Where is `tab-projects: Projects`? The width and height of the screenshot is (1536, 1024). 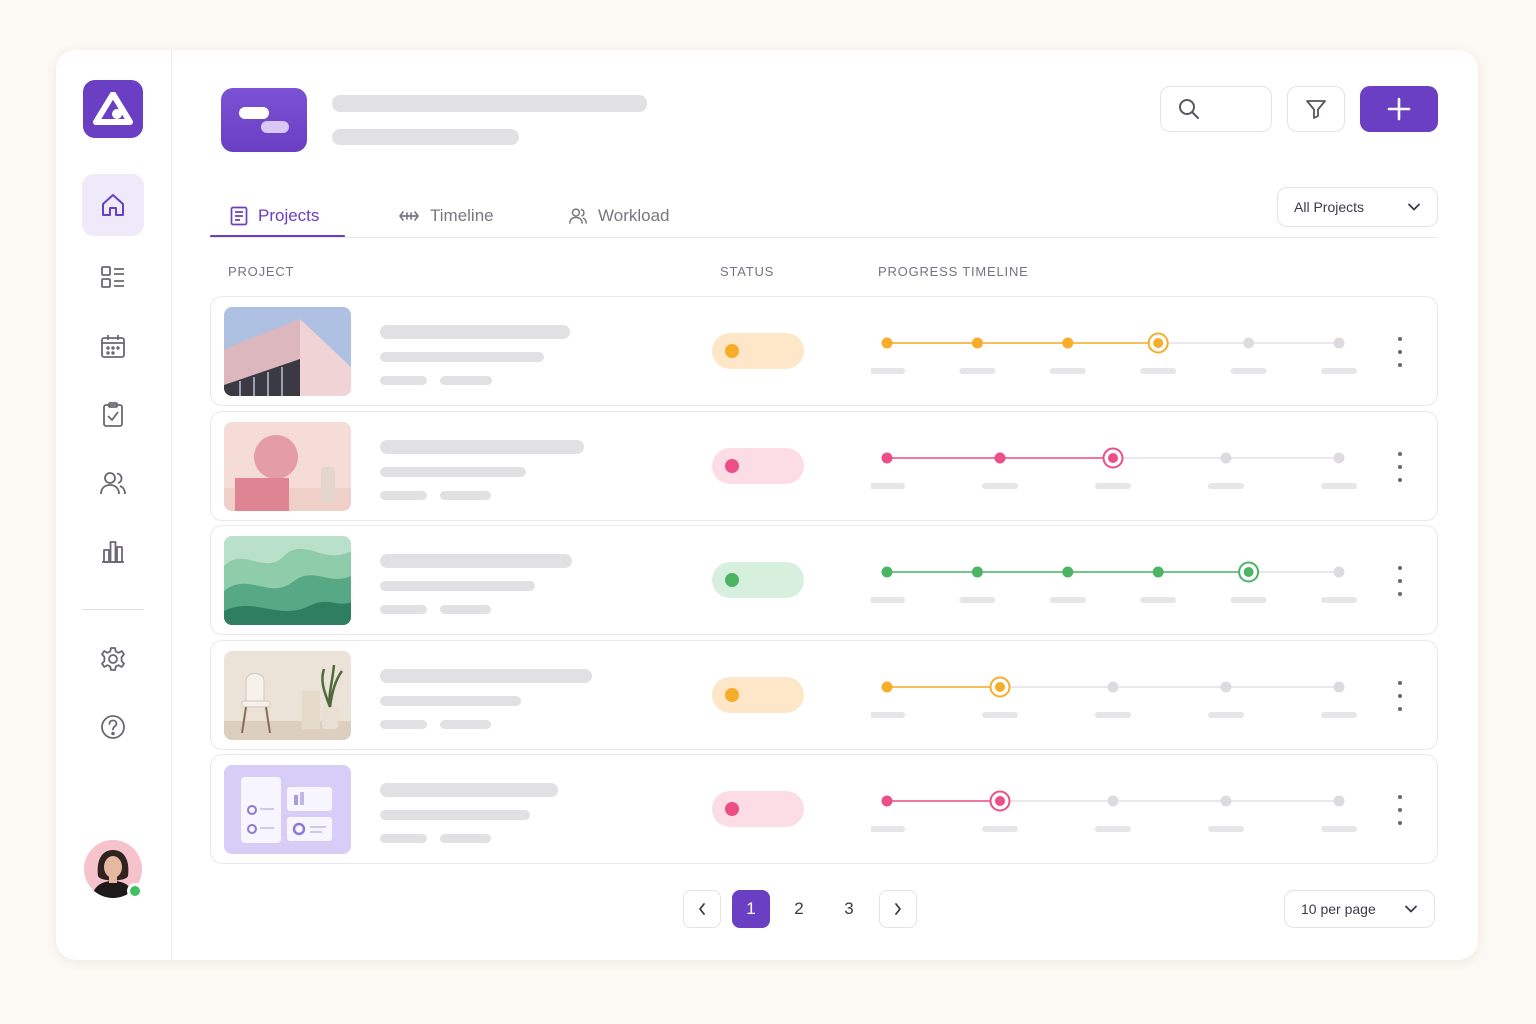
tab-projects: Projects is located at coordinates (274, 216).